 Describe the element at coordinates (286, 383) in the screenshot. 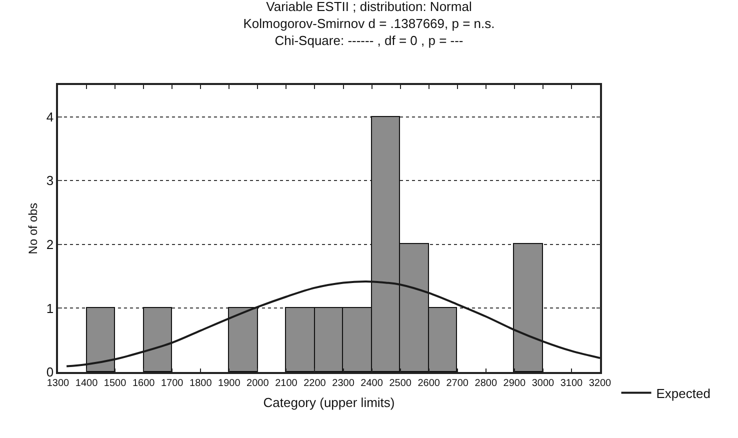

I see `x-tick-label: 2100` at that location.